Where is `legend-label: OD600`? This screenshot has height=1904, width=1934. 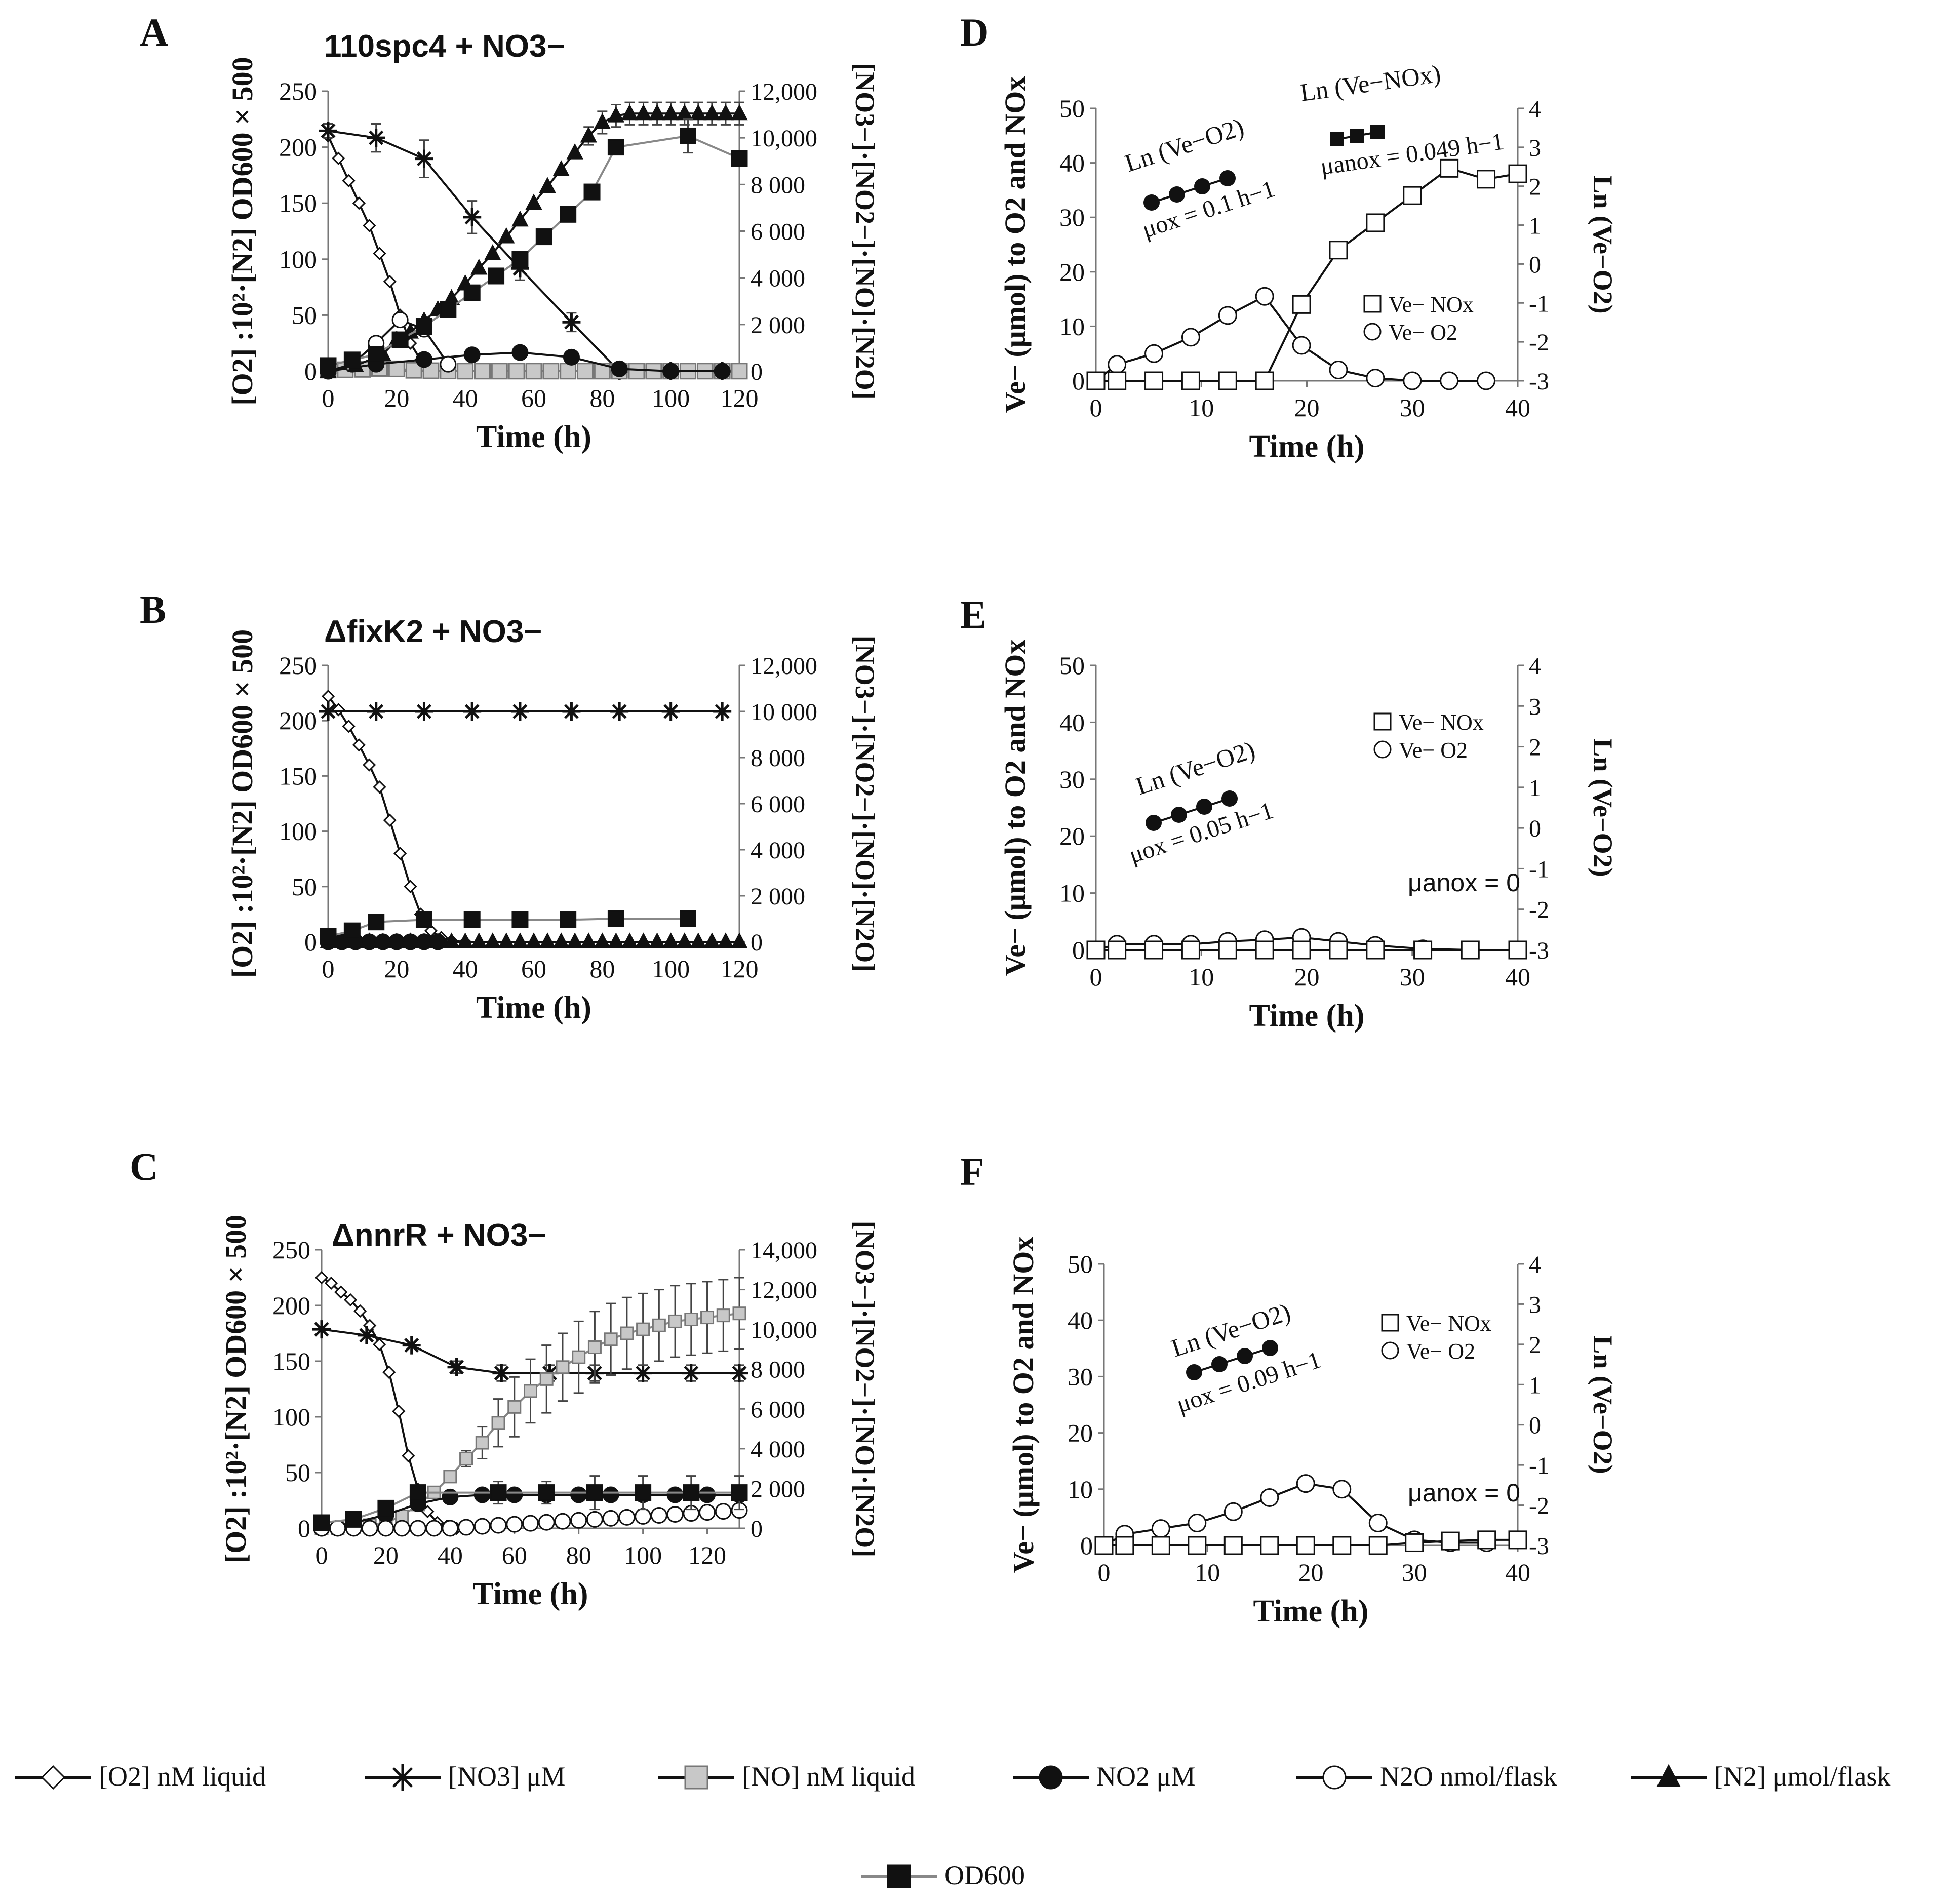 legend-label: OD600 is located at coordinates (984, 1875).